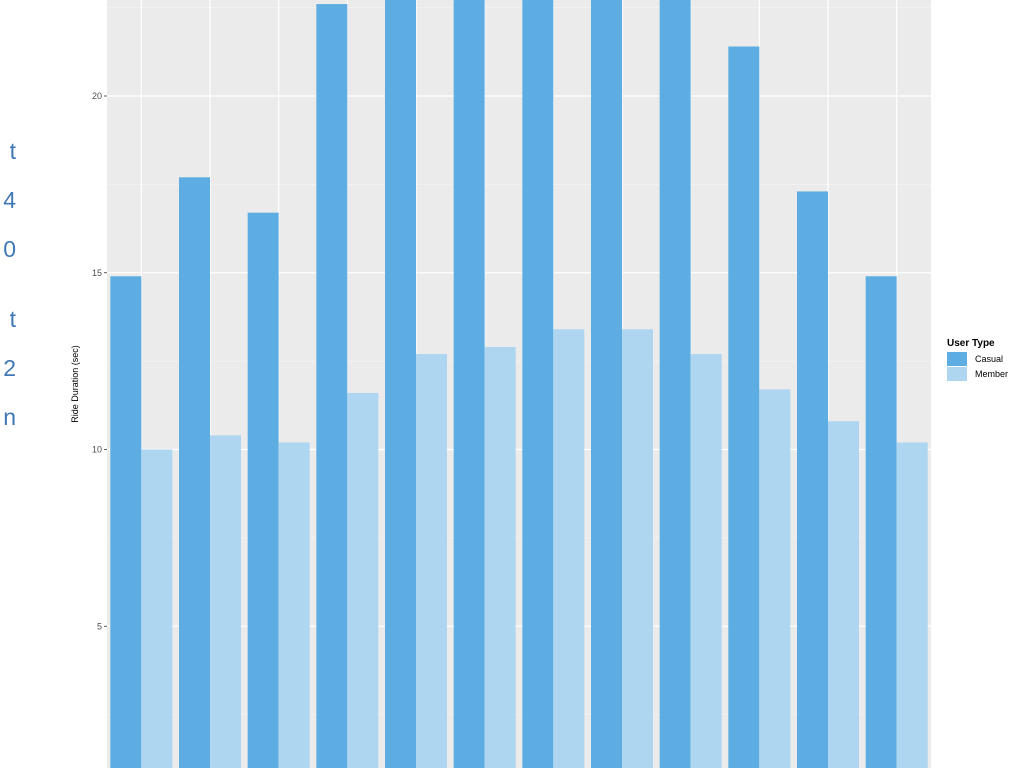  I want to click on y-tick-label: 5, so click(99, 626).